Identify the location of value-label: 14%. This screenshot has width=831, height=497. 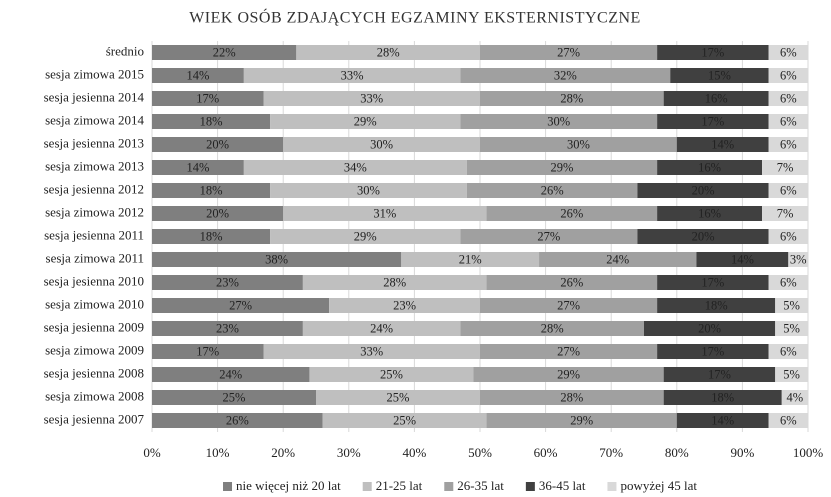
(197, 167).